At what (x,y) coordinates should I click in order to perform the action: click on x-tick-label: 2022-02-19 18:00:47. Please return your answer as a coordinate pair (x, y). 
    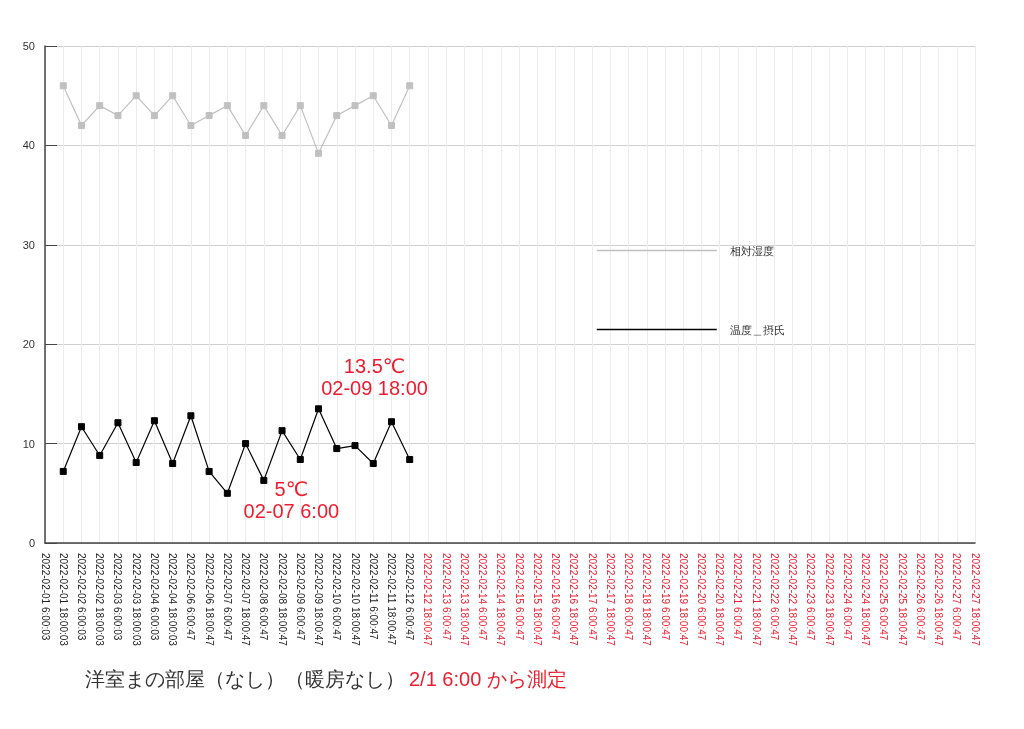
    Looking at the image, I should click on (683, 600).